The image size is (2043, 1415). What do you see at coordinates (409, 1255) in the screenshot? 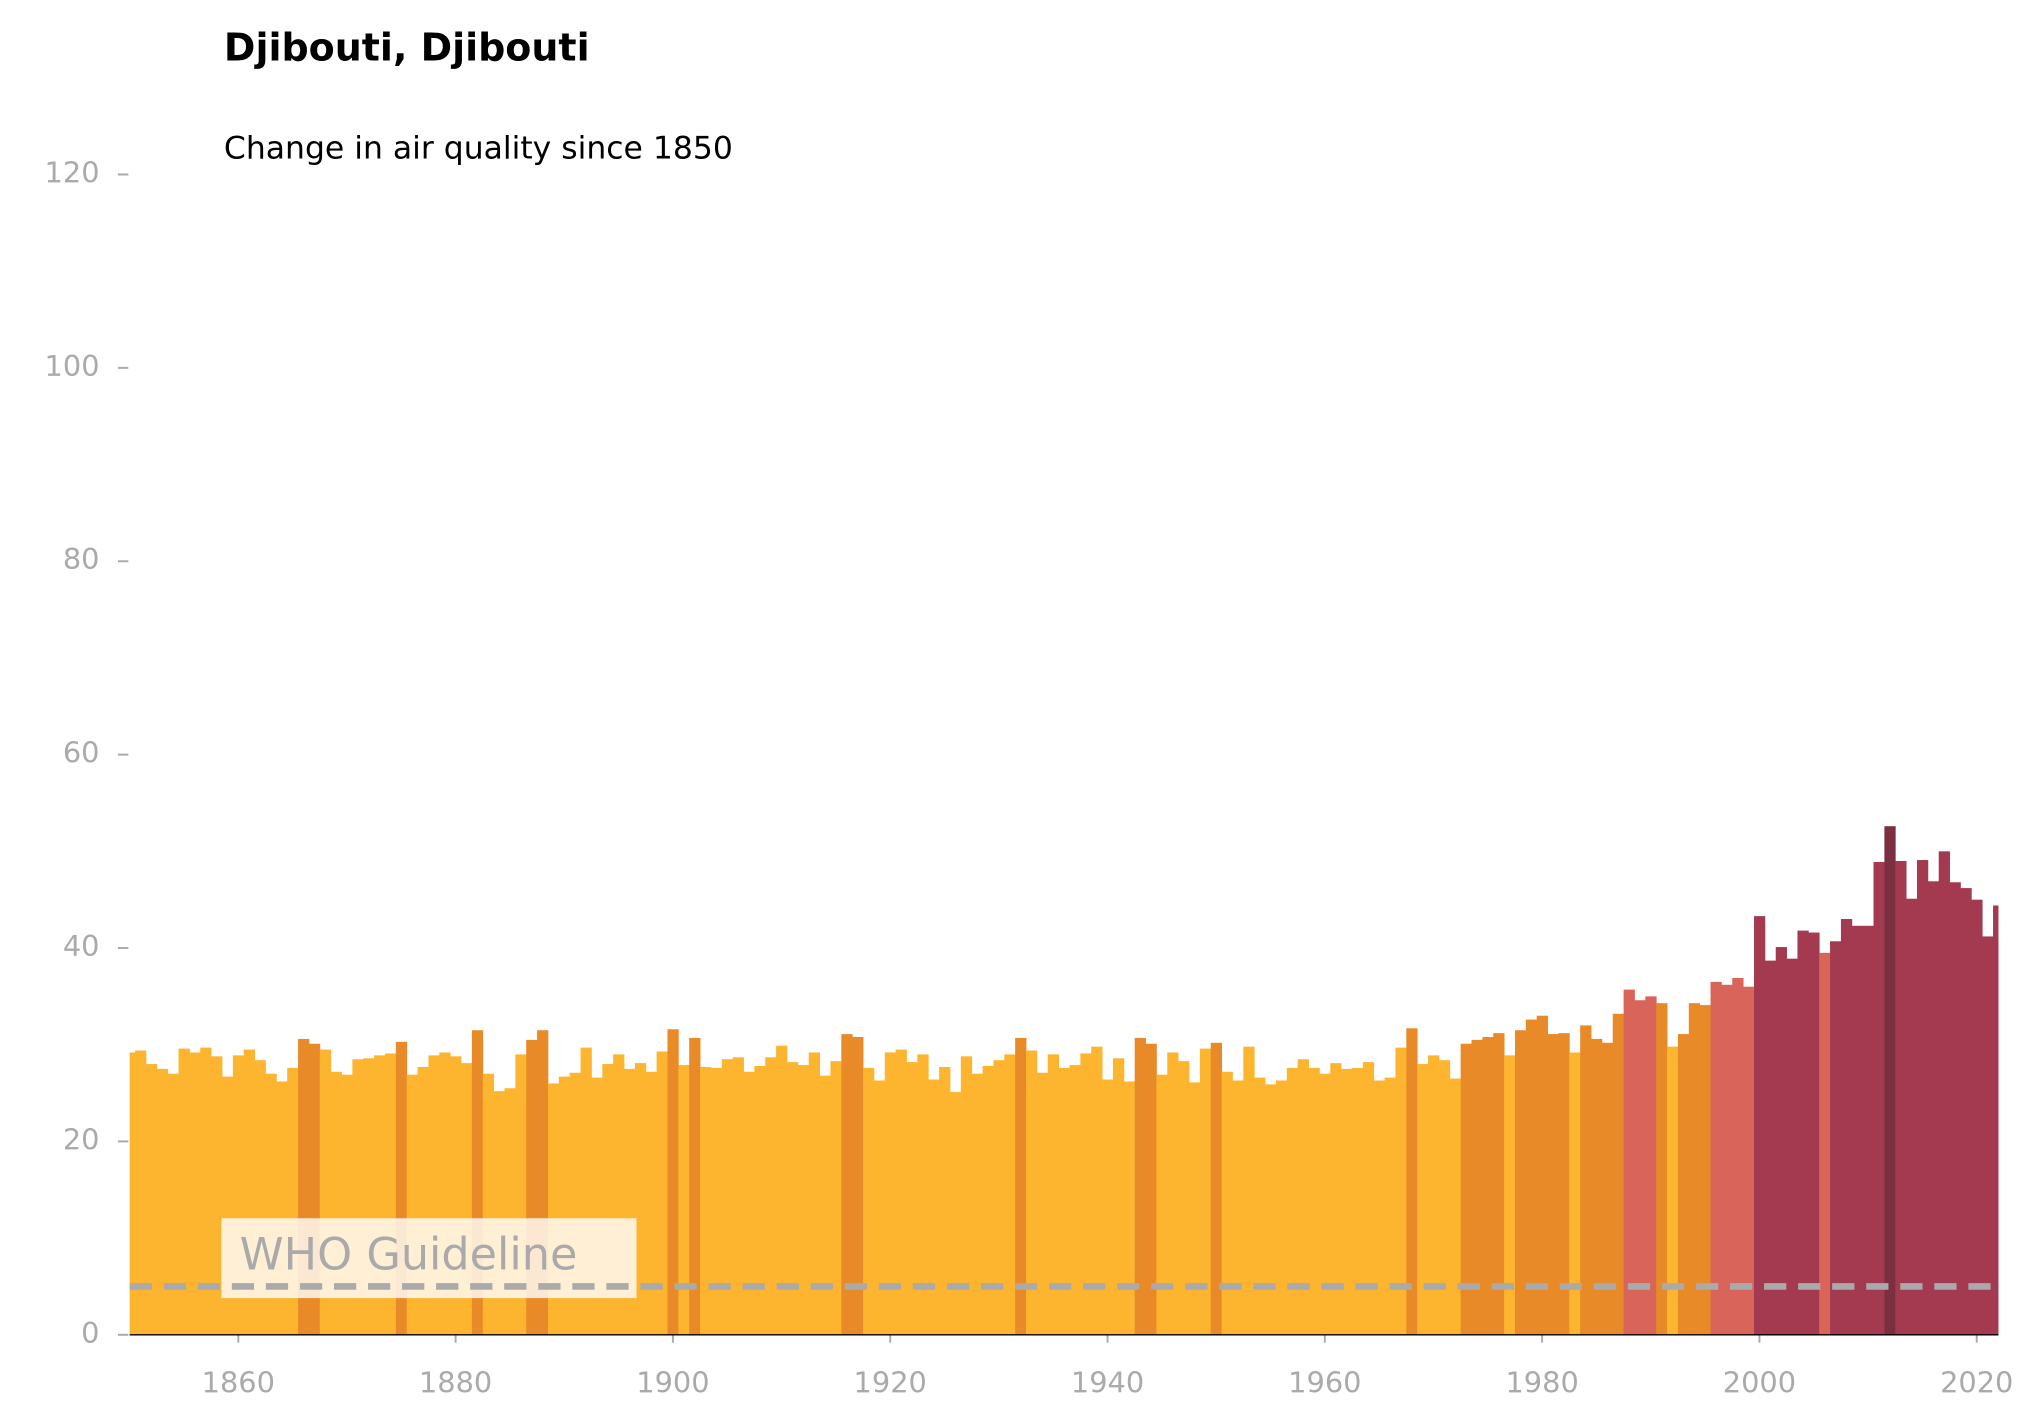
I see `guideline-label: WHO Guideline` at bounding box center [409, 1255].